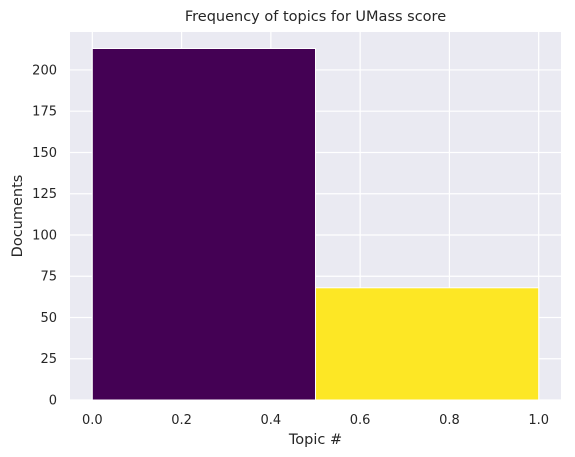 This screenshot has height=457, width=575. Describe the element at coordinates (53, 401) in the screenshot. I see `y-tick-label: 0` at that location.